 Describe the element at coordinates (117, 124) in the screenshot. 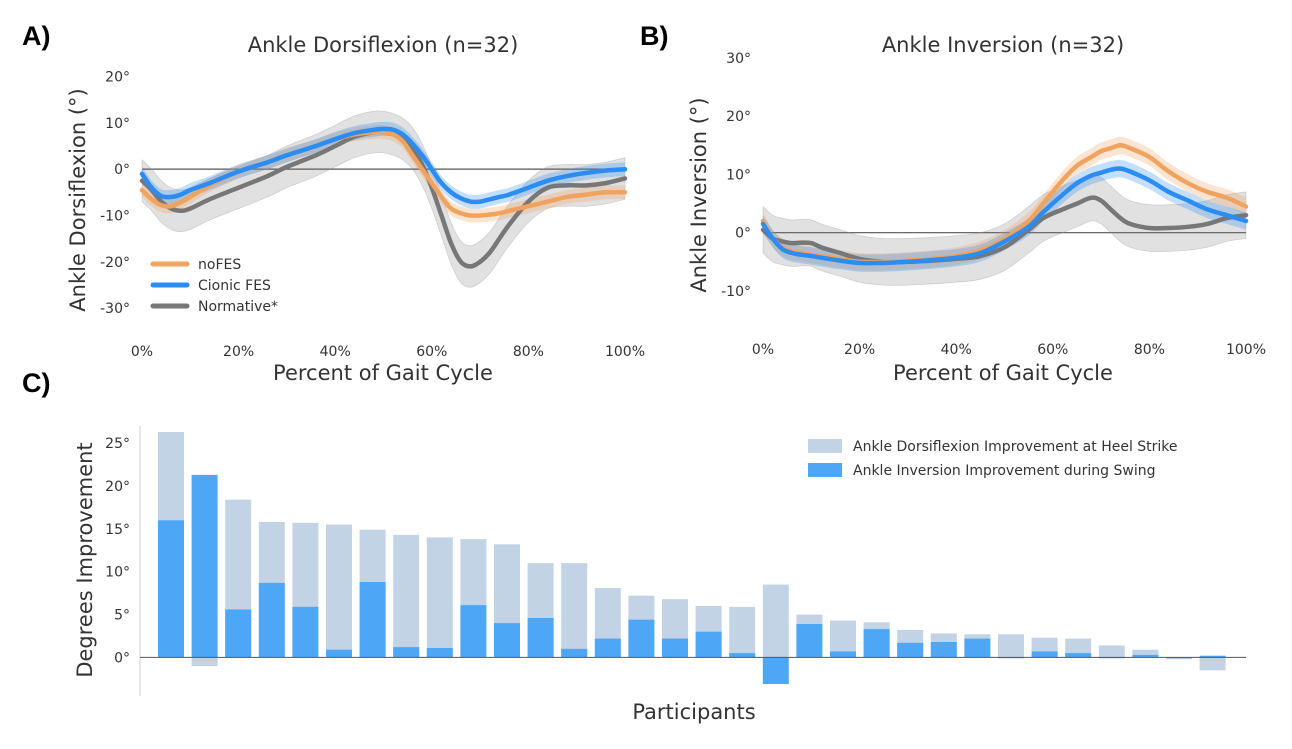

I see `dorsiflexion-y-tick-label: 10°` at that location.